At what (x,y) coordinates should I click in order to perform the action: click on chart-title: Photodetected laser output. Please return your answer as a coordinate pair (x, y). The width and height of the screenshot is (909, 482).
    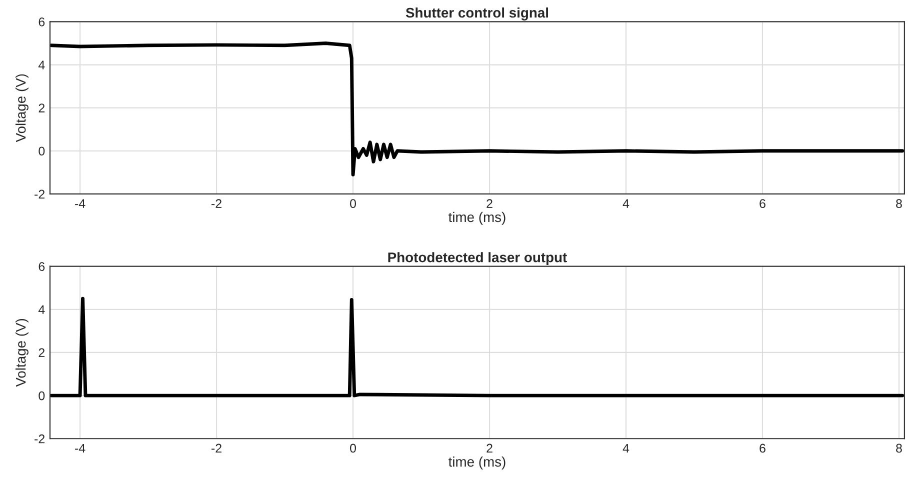
    Looking at the image, I should click on (477, 259).